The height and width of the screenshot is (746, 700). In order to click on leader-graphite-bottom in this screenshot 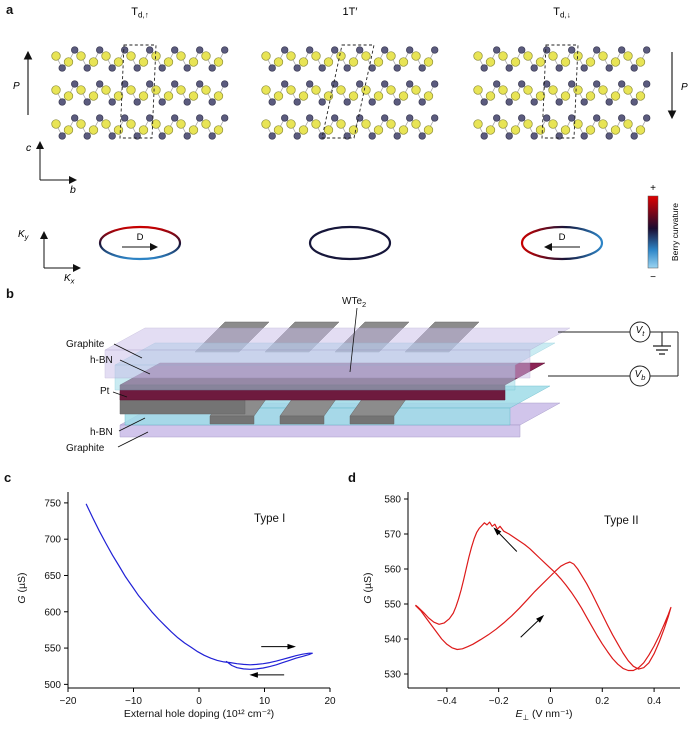, I will do `click(133, 439)`.